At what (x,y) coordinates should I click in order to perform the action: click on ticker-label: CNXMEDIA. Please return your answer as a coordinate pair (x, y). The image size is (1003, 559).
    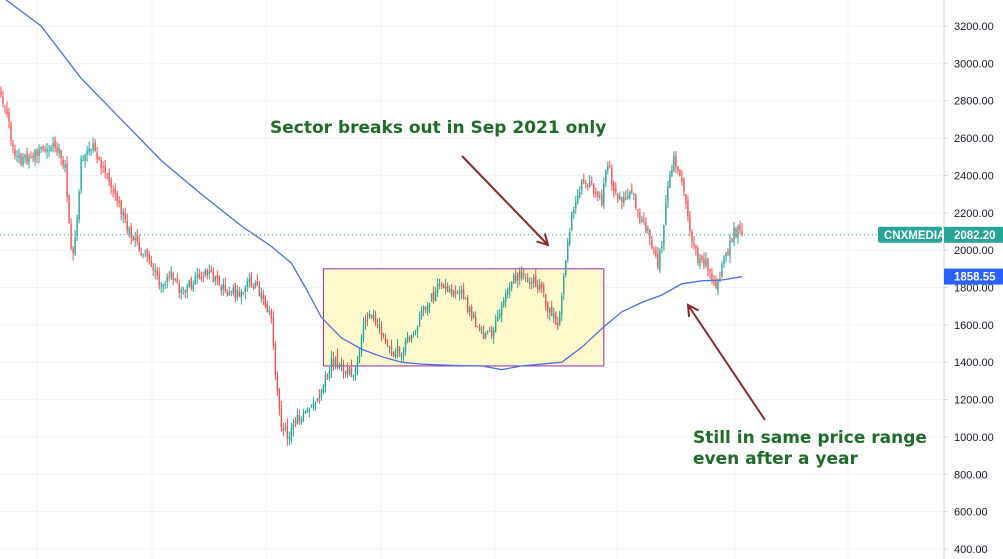
    Looking at the image, I should click on (914, 236).